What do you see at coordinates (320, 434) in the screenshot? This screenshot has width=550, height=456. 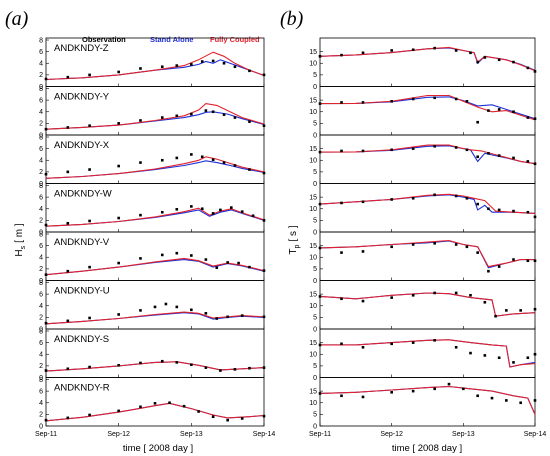 I see `x-tick-label: Sep-11` at bounding box center [320, 434].